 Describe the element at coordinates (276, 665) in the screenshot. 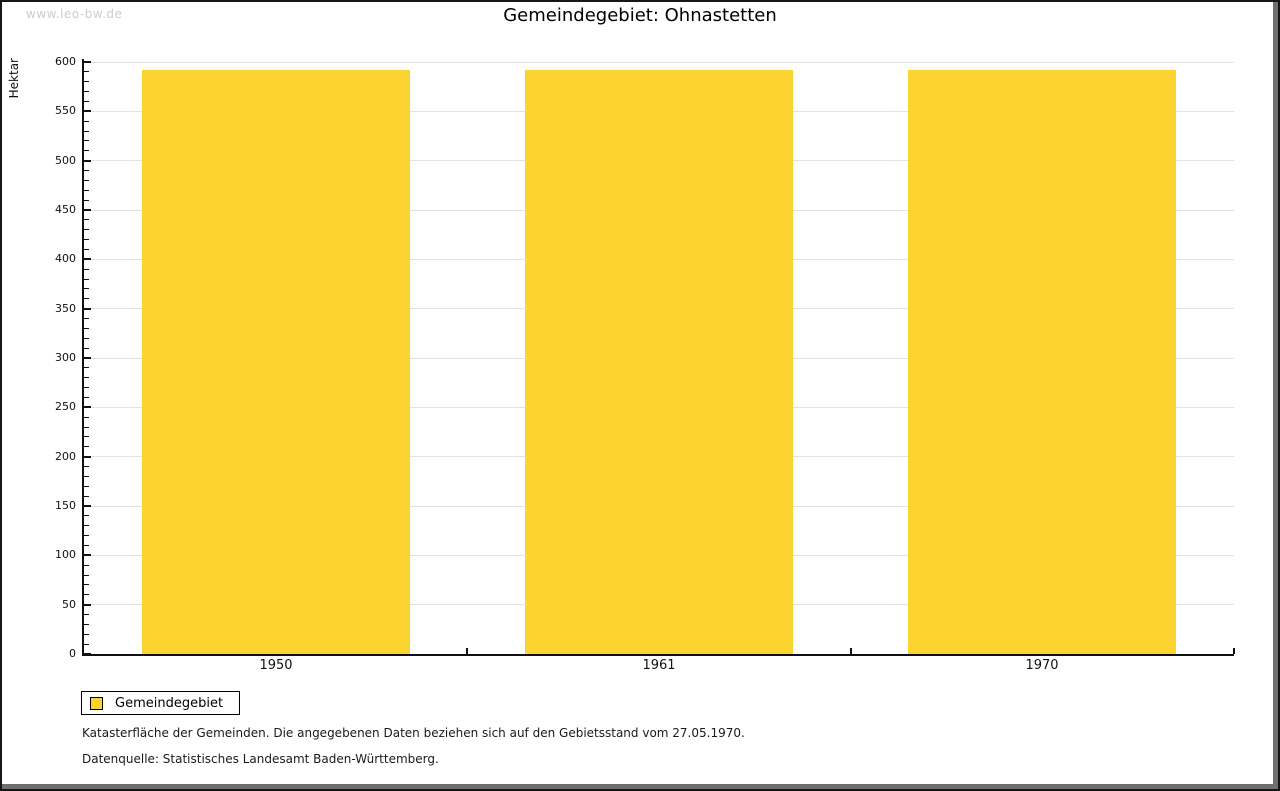

I see `x-axis-tick-label: 1950` at that location.